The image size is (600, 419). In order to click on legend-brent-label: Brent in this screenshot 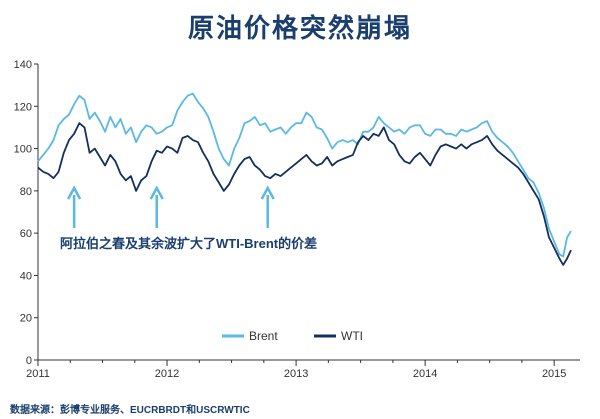, I will do `click(263, 336)`.